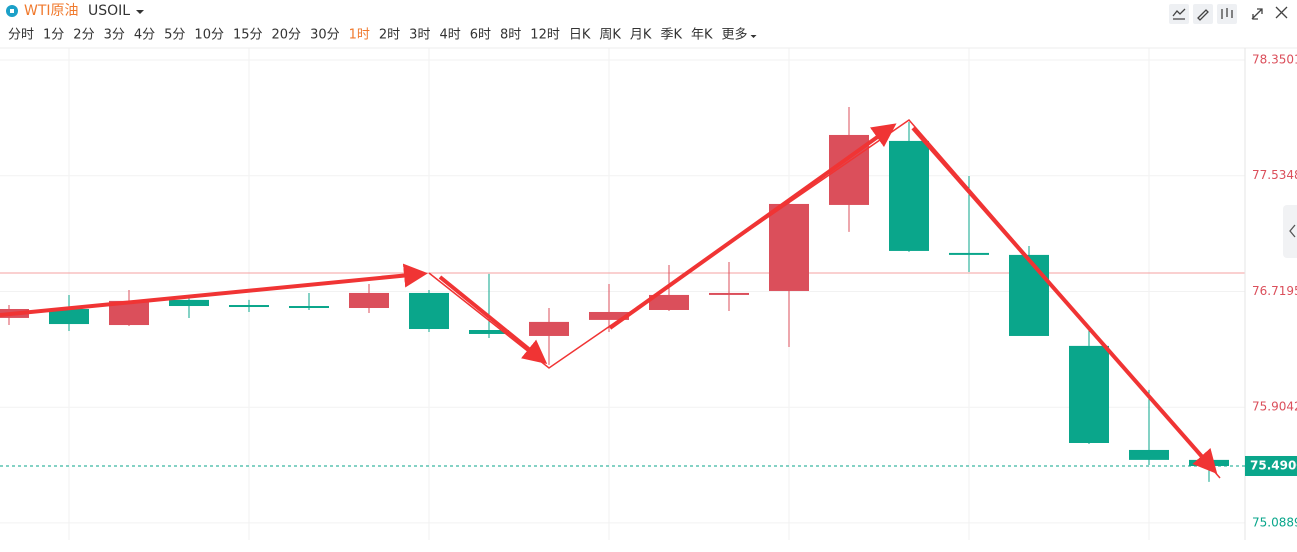 The image size is (1297, 552). I want to click on y-tick-label: 76.7195, so click(1274, 291).